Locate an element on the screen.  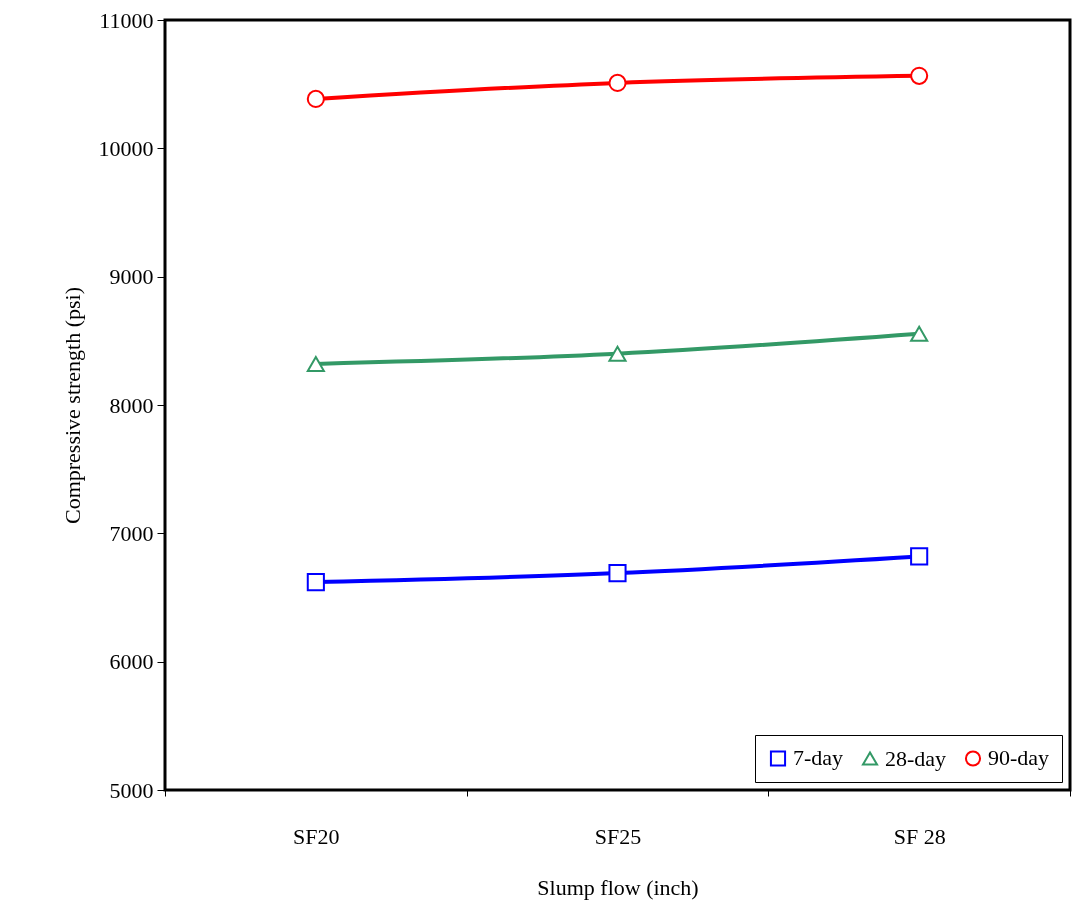
y-tick-label: 10000 is located at coordinates (126, 148).